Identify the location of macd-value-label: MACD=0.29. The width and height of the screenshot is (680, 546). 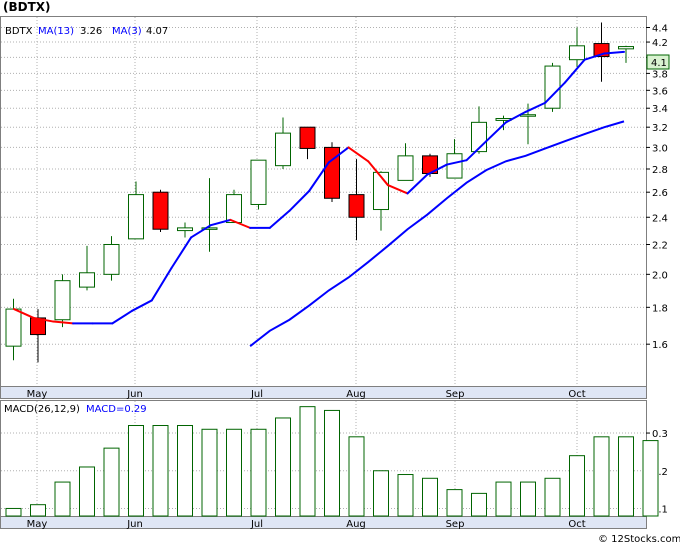
(116, 409).